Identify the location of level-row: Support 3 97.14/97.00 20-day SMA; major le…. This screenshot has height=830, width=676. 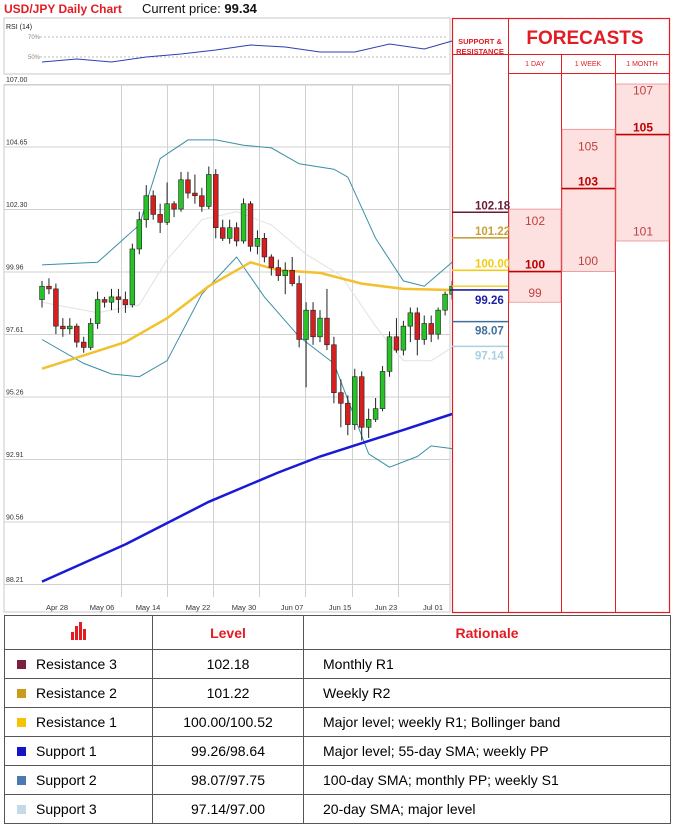
(337, 809).